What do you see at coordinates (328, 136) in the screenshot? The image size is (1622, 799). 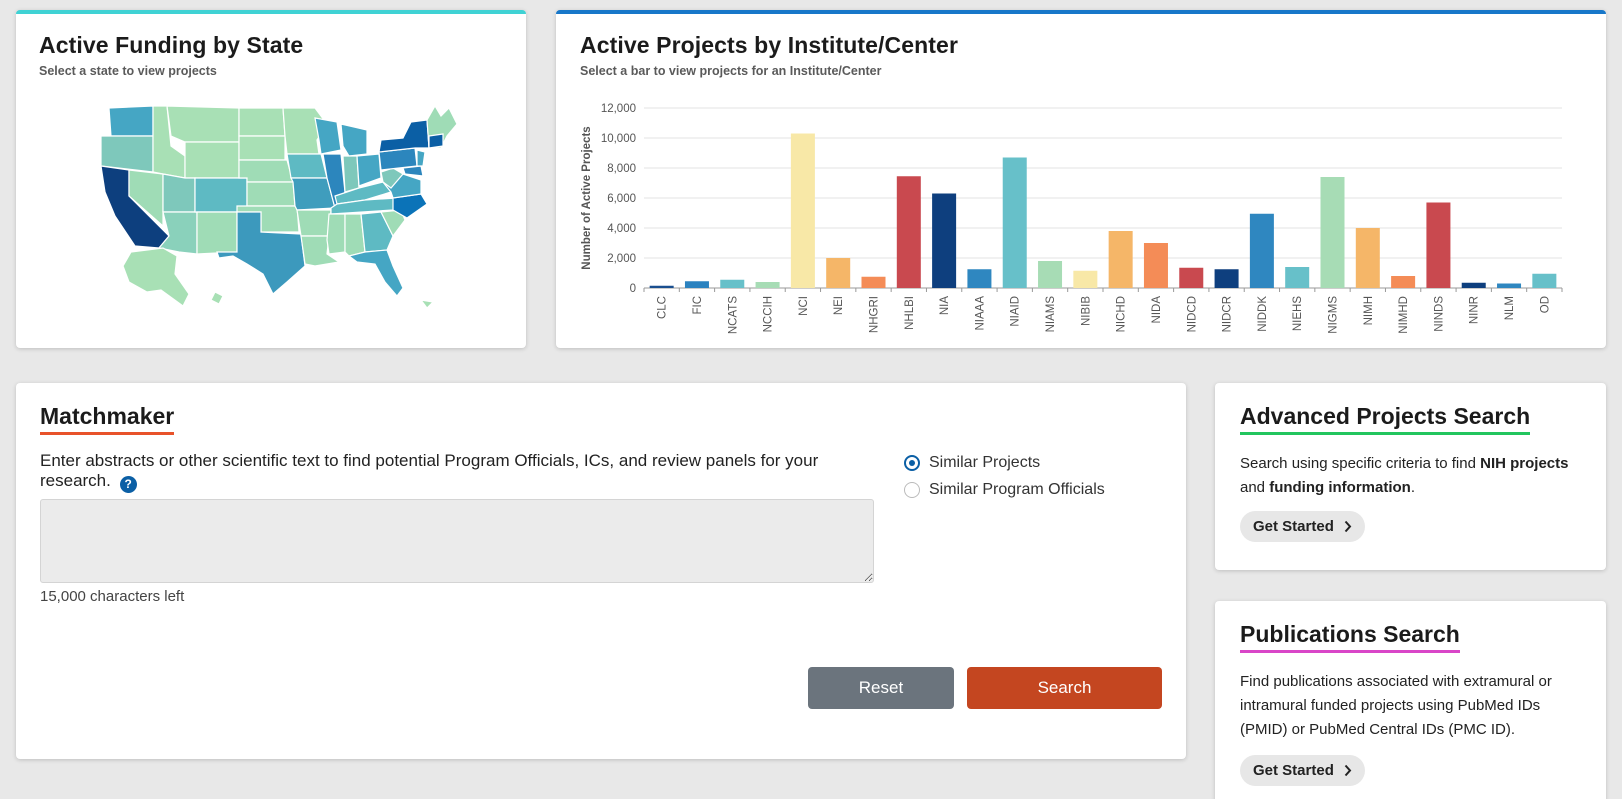 I see `state-wi` at bounding box center [328, 136].